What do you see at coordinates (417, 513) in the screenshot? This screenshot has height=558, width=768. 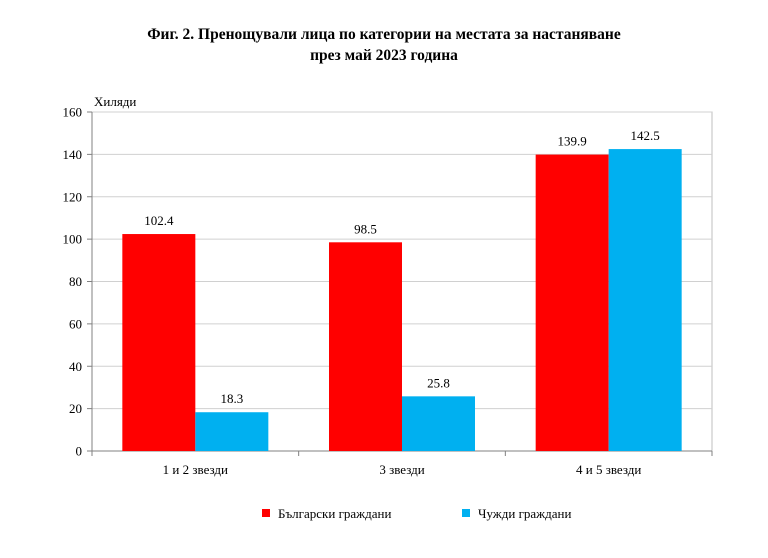 I see `legend: Български граждани Чужди граждани` at bounding box center [417, 513].